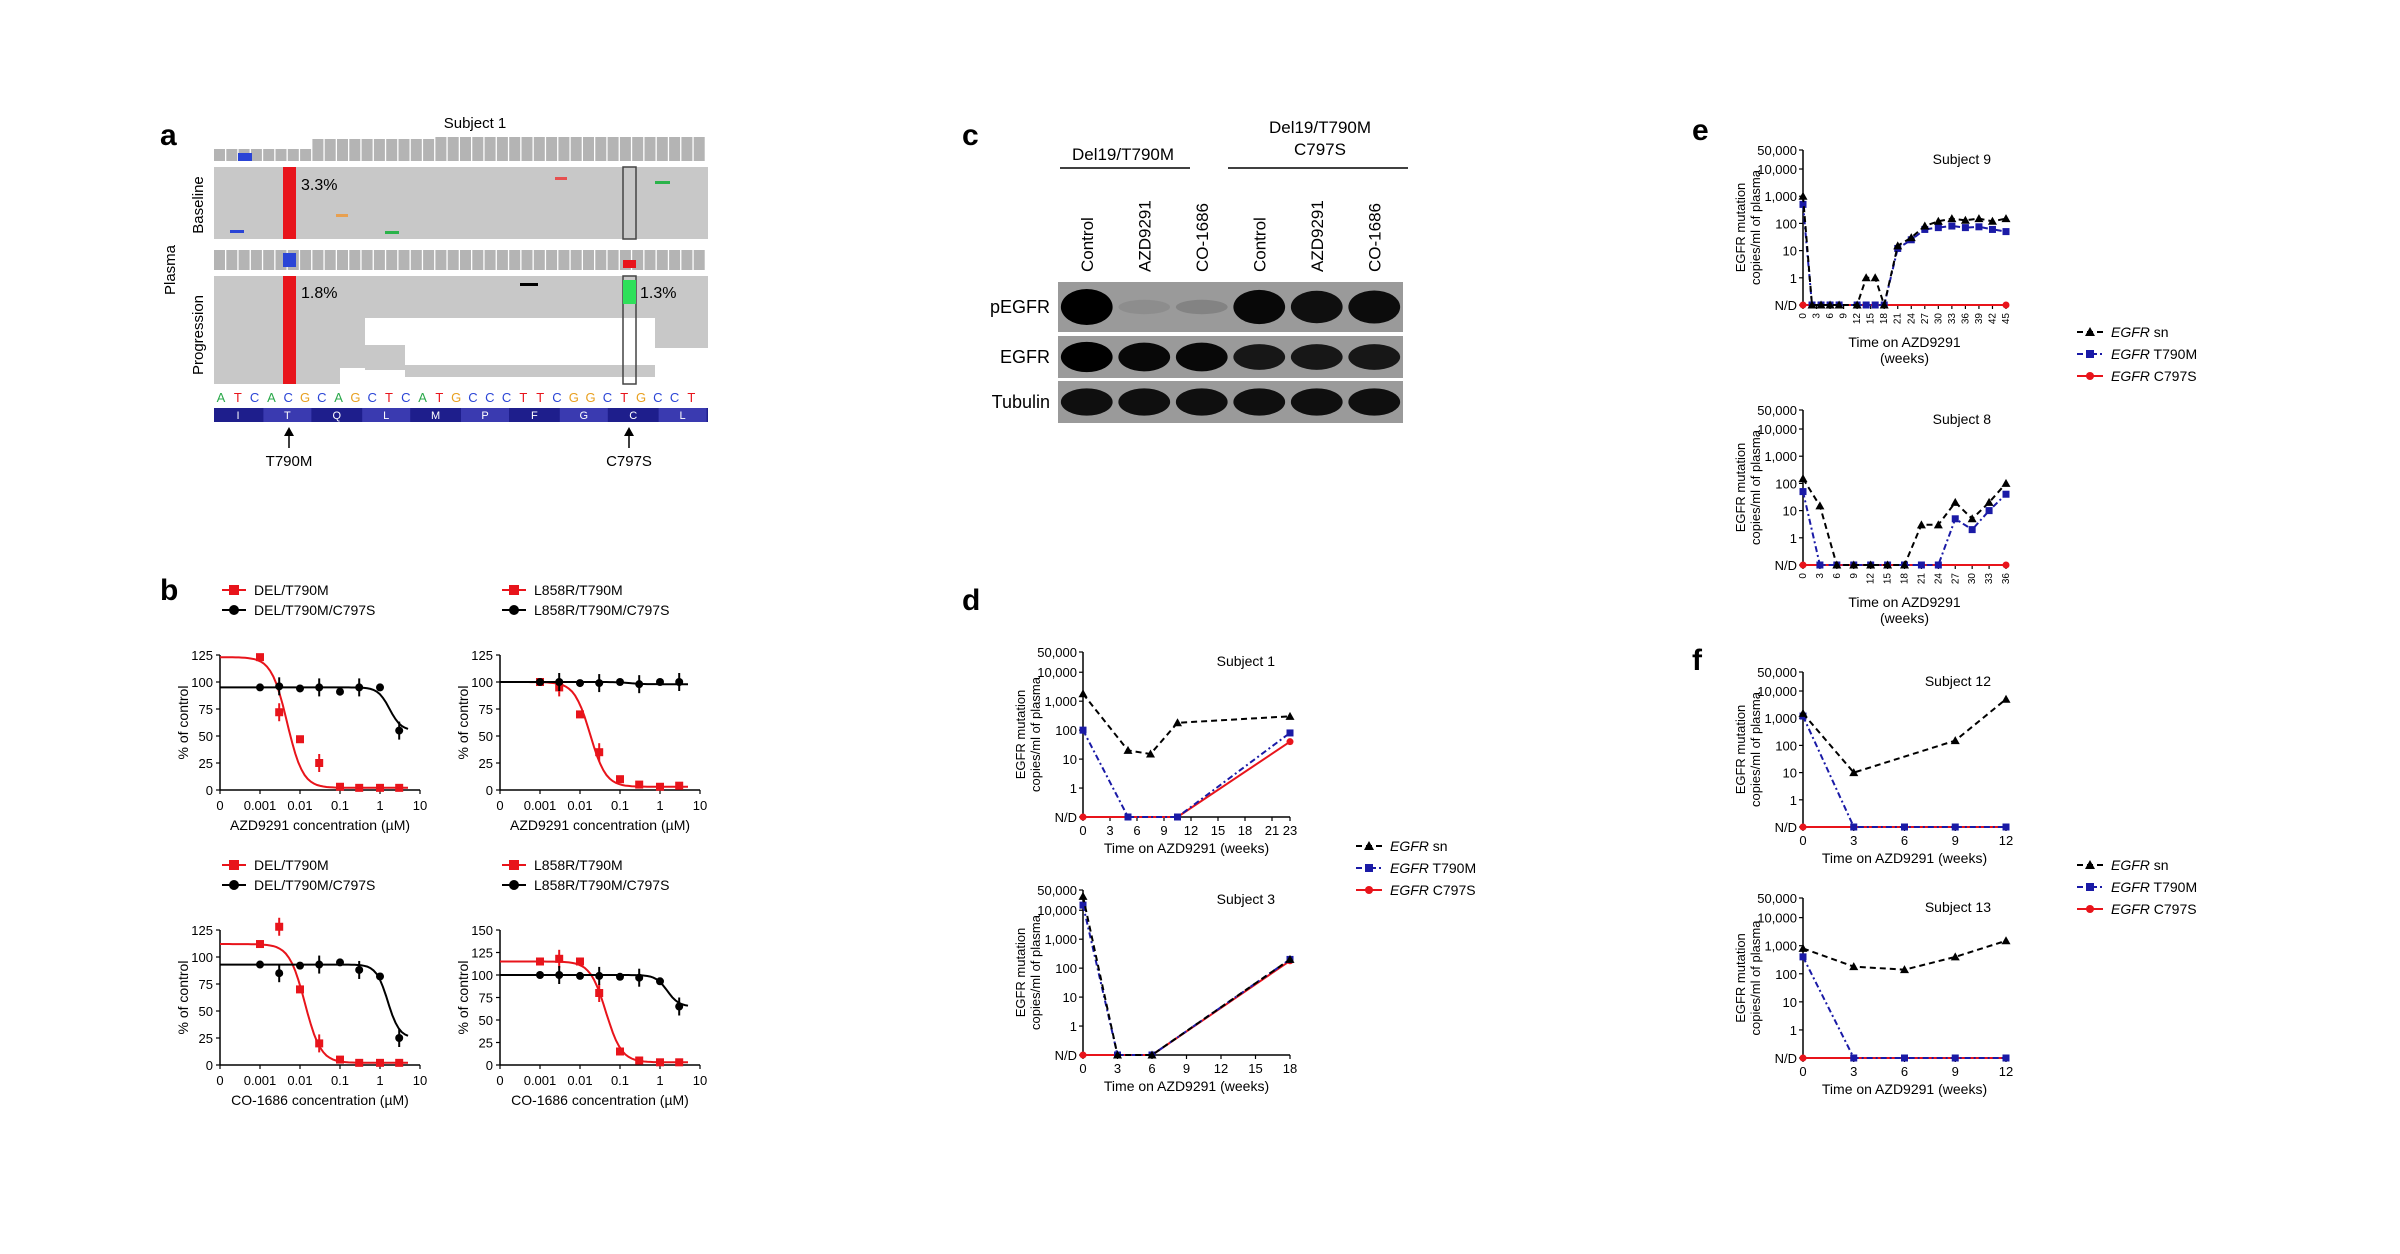  What do you see at coordinates (1853, 840) in the screenshot?
I see `x-tick-label: 3` at bounding box center [1853, 840].